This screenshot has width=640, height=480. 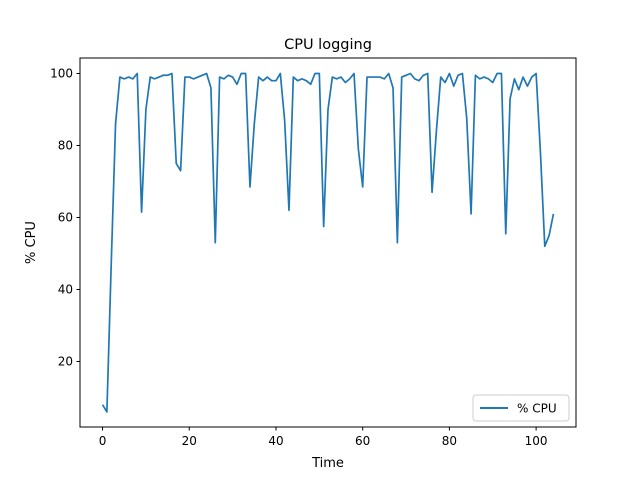 What do you see at coordinates (536, 441) in the screenshot?
I see `x-tick-label: 100` at bounding box center [536, 441].